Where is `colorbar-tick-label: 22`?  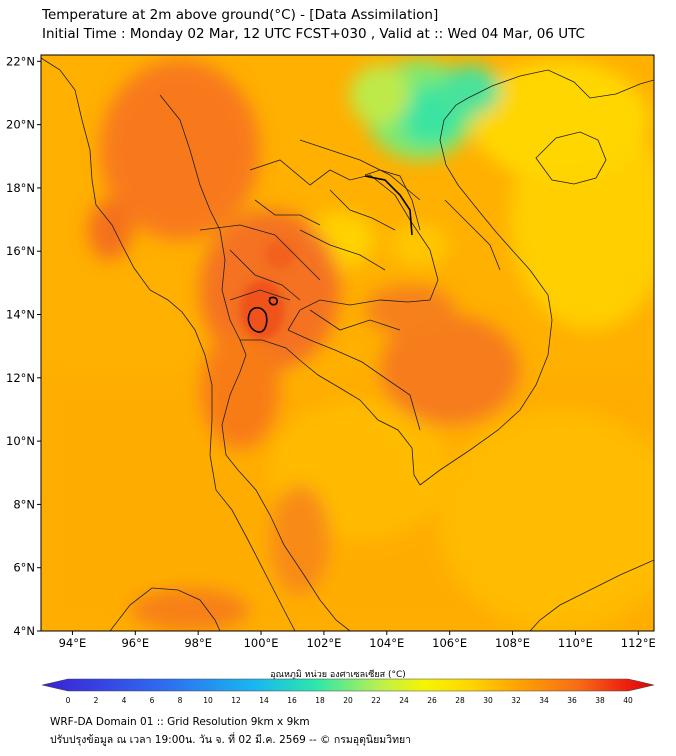 colorbar-tick-label: 22 is located at coordinates (376, 700).